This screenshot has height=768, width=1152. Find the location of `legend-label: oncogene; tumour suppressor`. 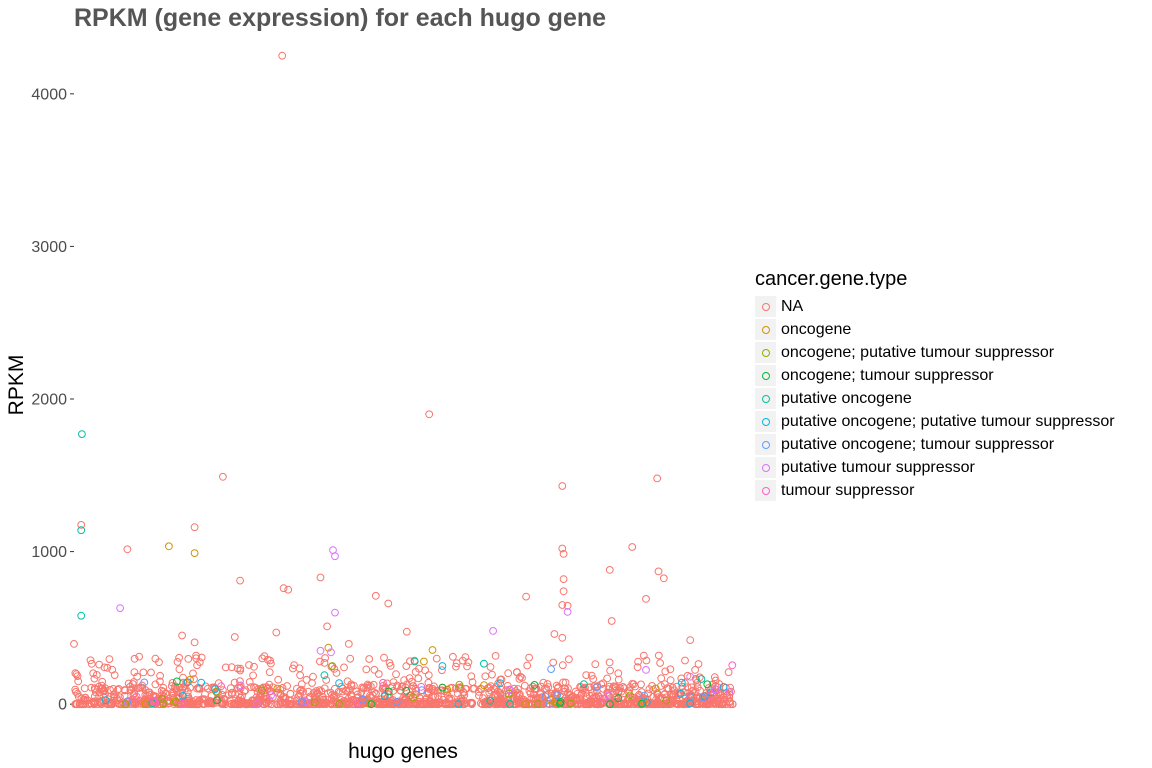

legend-label: oncogene; tumour suppressor is located at coordinates (887, 375).